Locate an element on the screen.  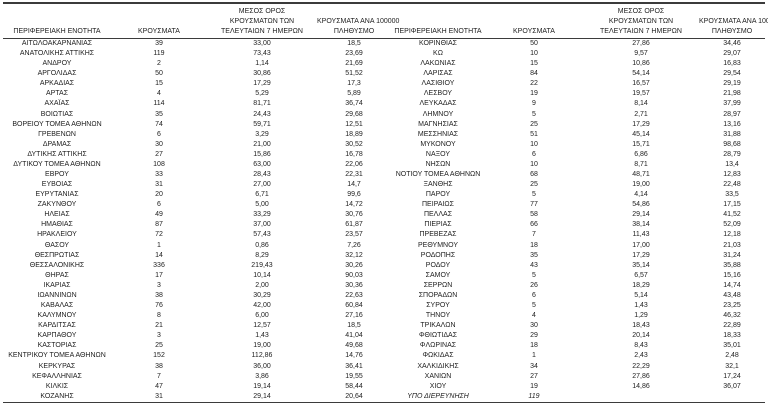
cases-cell: 336 is located at coordinates (159, 265).